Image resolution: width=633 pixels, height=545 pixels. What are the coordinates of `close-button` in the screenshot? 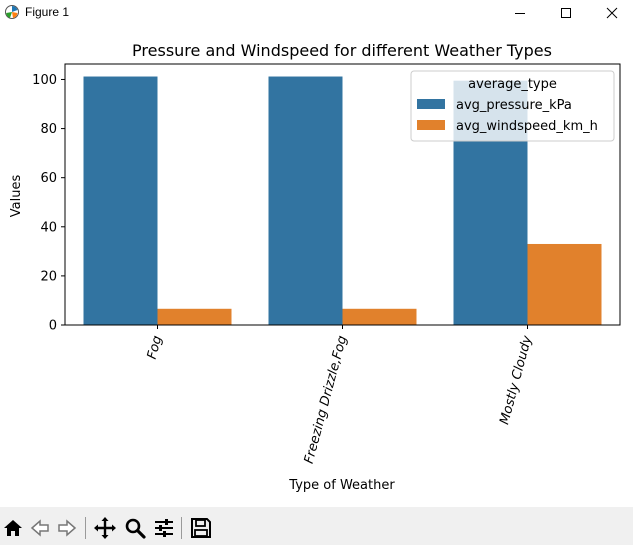 It's located at (611, 12).